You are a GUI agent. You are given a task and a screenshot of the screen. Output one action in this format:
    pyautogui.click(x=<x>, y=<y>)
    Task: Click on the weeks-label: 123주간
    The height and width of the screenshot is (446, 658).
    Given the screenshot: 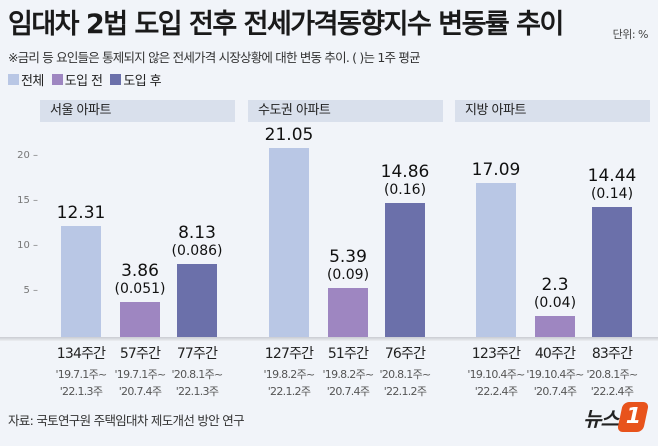 What is the action you would take?
    pyautogui.click(x=496, y=354)
    